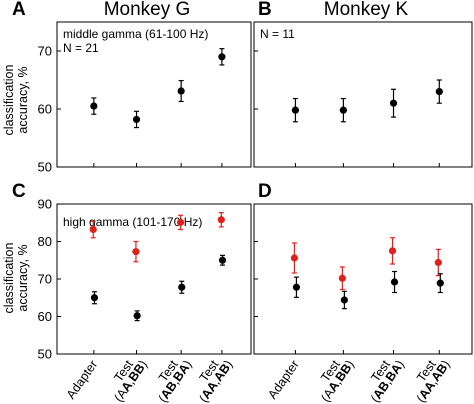  What do you see at coordinates (147, 10) in the screenshot?
I see `panel-a-title: Monkey G` at bounding box center [147, 10].